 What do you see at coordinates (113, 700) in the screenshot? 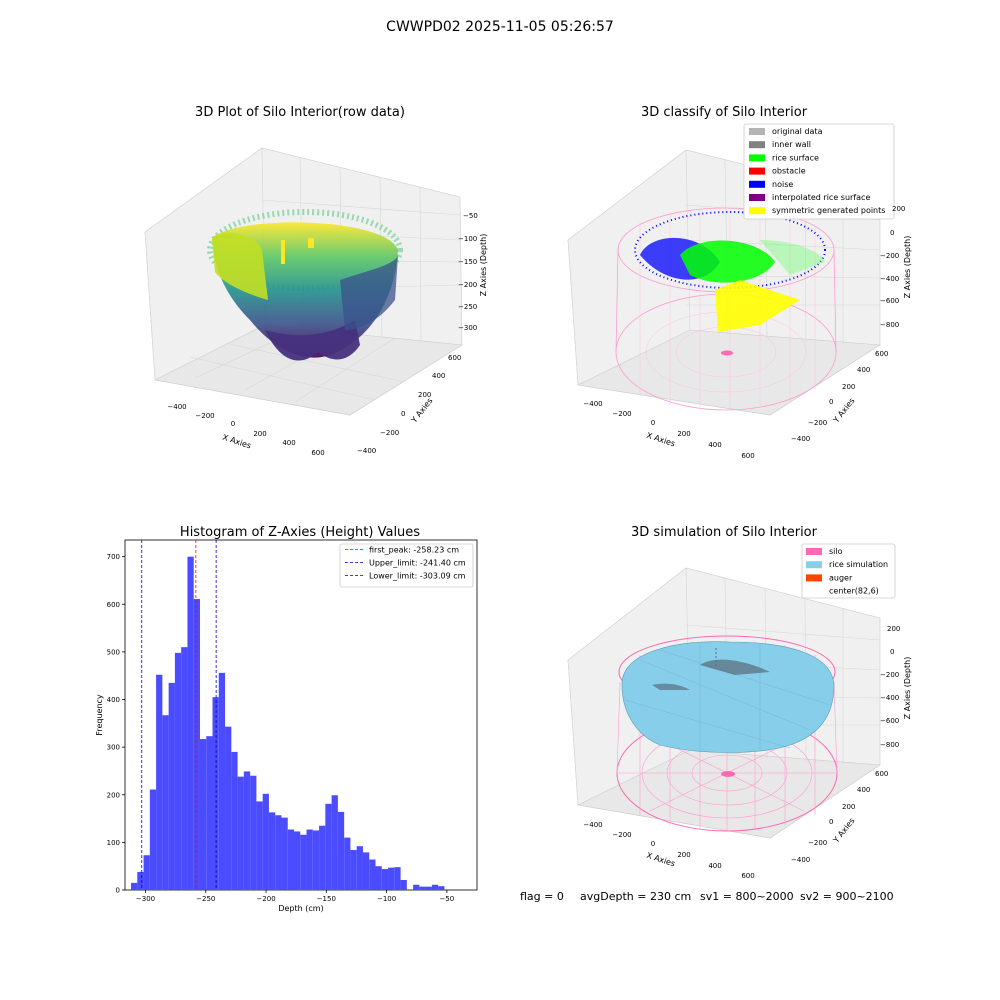
I see `histogram-ytick-label: 400` at bounding box center [113, 700].